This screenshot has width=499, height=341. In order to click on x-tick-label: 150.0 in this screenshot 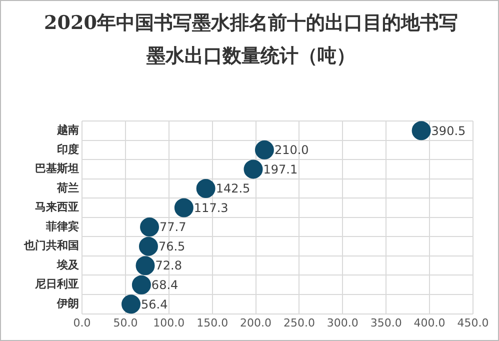, I will do `click(212, 323)`.